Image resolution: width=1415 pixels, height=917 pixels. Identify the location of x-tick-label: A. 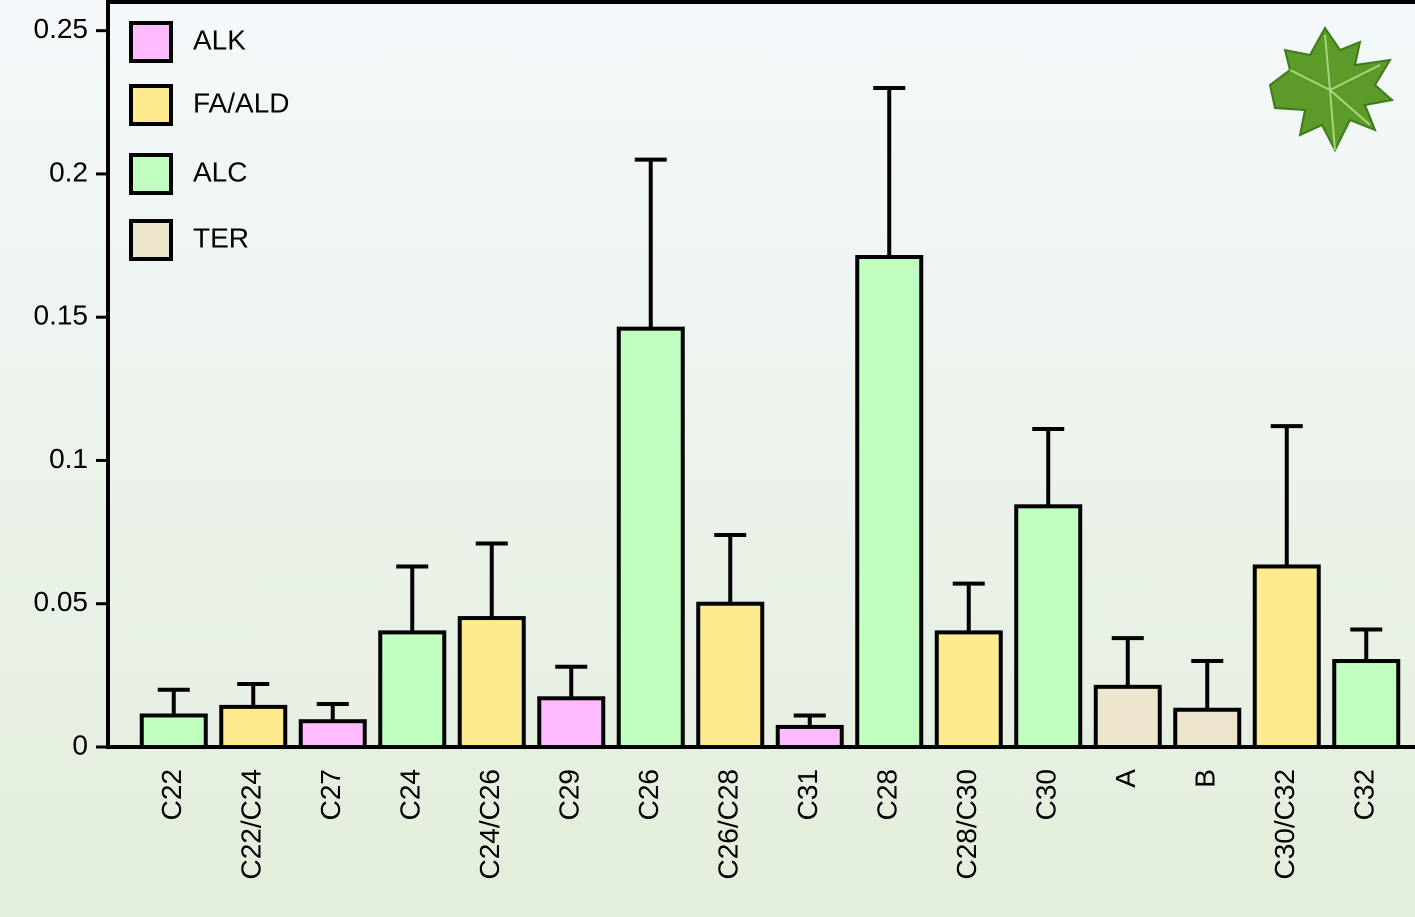
(1125, 778).